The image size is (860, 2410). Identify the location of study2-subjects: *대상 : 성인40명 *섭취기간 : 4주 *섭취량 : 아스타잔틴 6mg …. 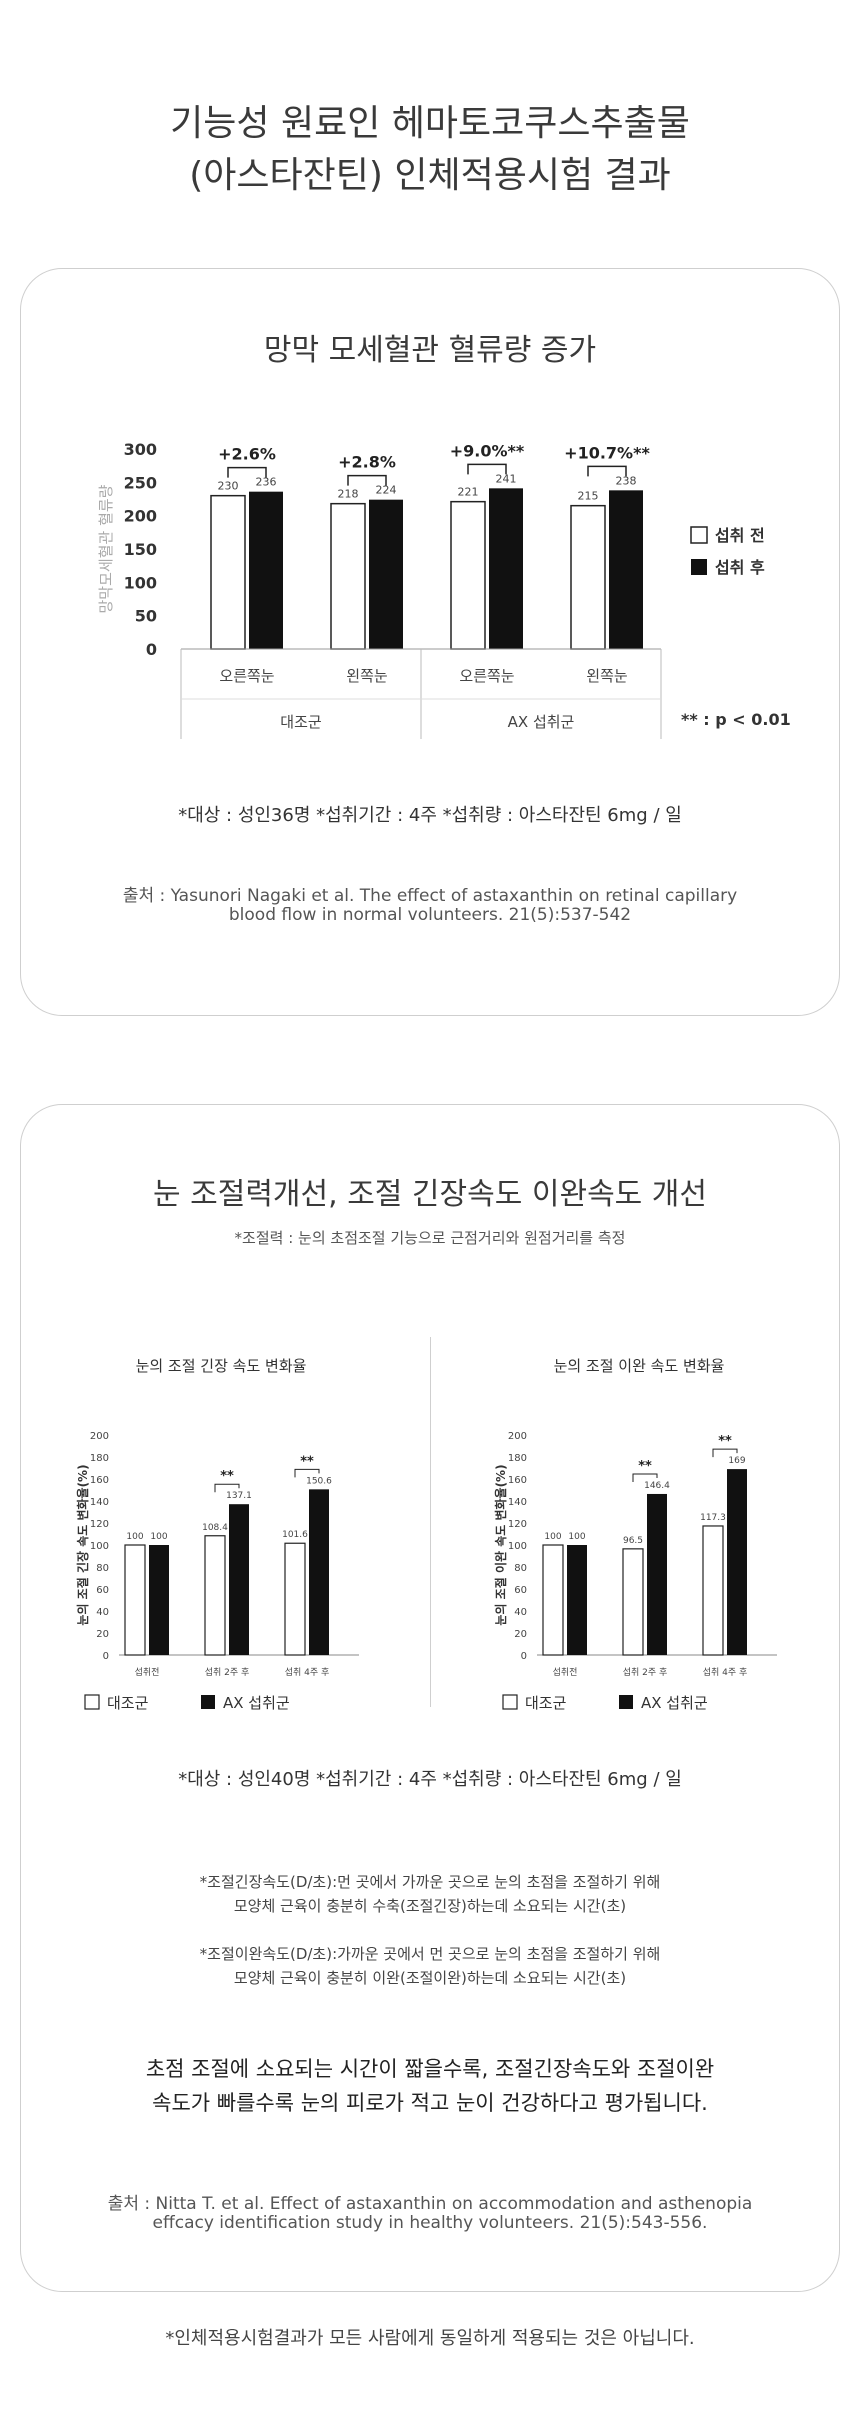
(430, 1779).